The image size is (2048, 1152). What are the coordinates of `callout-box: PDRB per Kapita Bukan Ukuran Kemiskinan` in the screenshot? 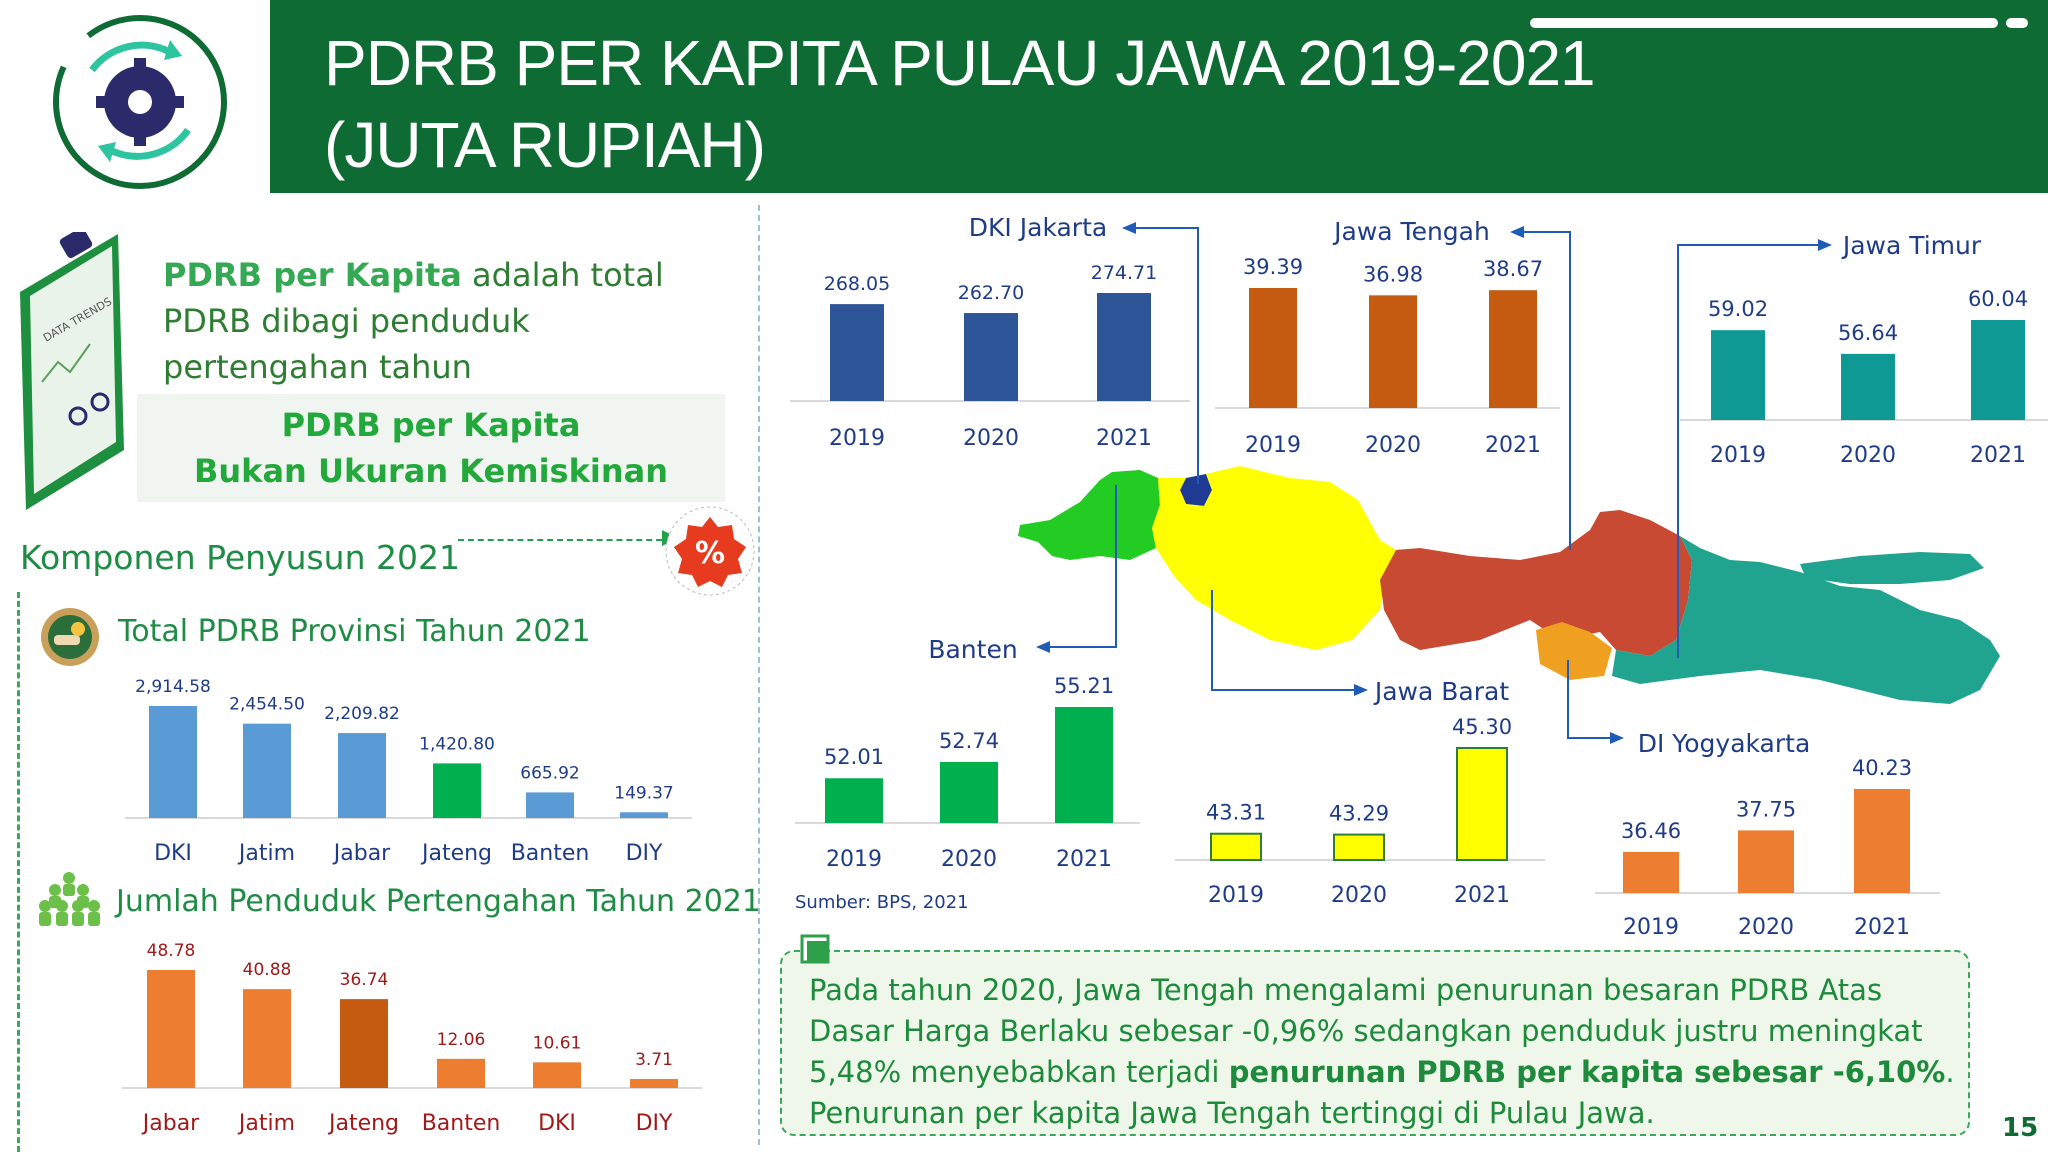 It's located at (431, 448).